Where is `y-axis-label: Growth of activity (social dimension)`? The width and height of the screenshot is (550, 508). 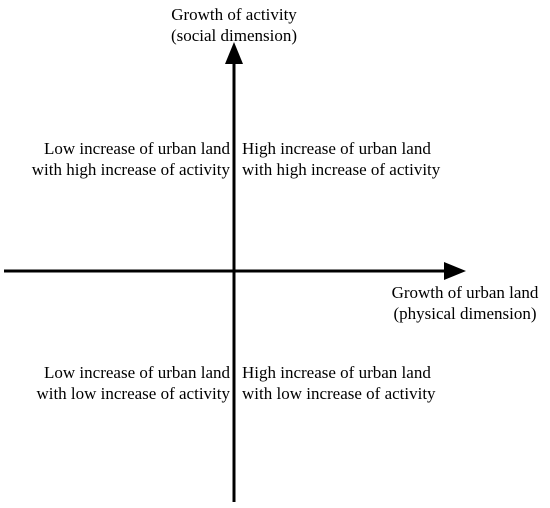
y-axis-label: Growth of activity (social dimension) is located at coordinates (234, 25).